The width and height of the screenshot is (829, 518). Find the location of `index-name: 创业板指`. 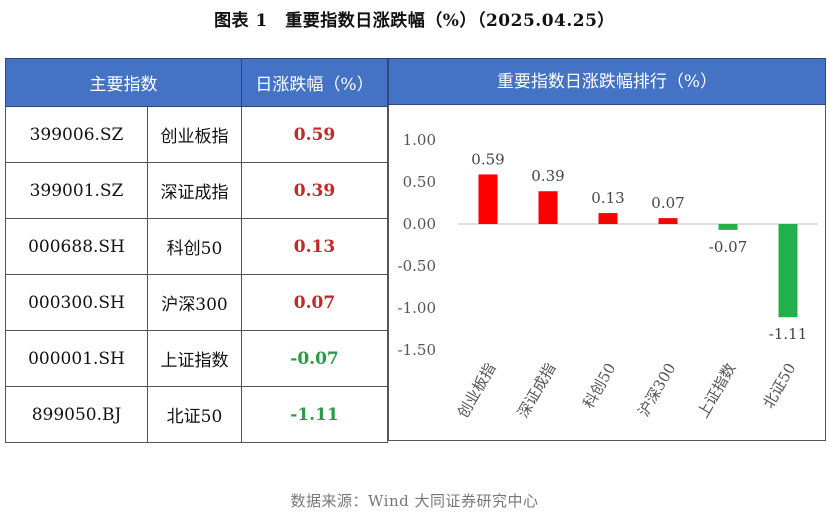

index-name: 创业板指 is located at coordinates (194, 134).